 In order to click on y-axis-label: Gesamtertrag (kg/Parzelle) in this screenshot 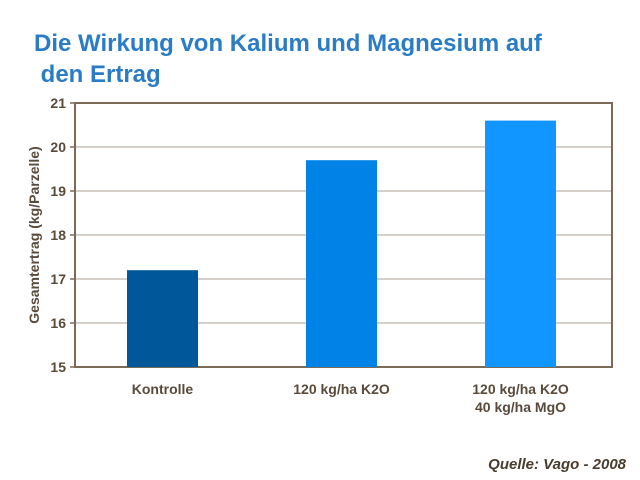, I will do `click(34, 234)`.